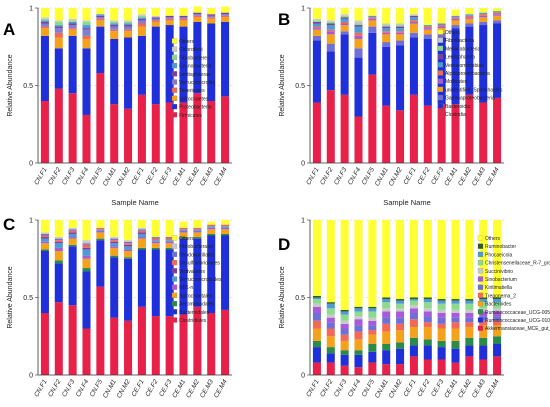 The image size is (550, 407). What do you see at coordinates (196, 247) in the screenshot?
I see `legend-label: Fibrobacterales` at bounding box center [196, 247].